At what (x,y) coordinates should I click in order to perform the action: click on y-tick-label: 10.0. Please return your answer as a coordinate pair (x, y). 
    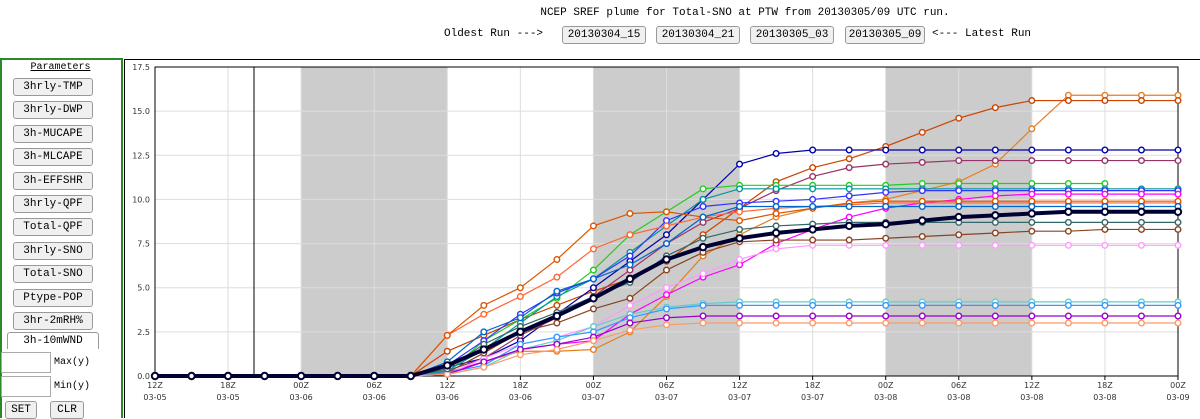
    Looking at the image, I should click on (141, 199).